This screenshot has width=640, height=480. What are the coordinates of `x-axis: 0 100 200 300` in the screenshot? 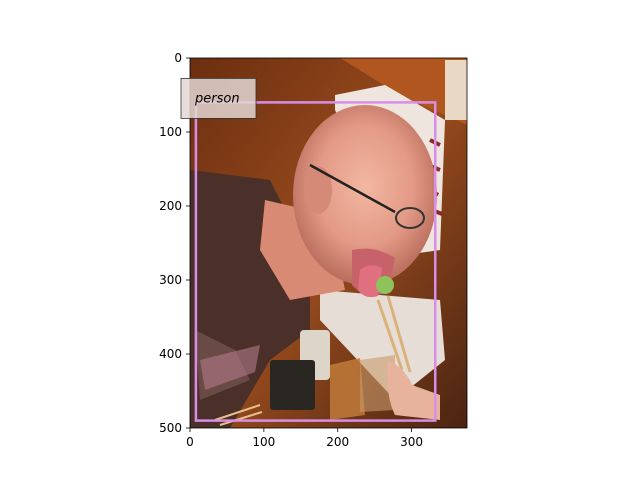 It's located at (304, 438).